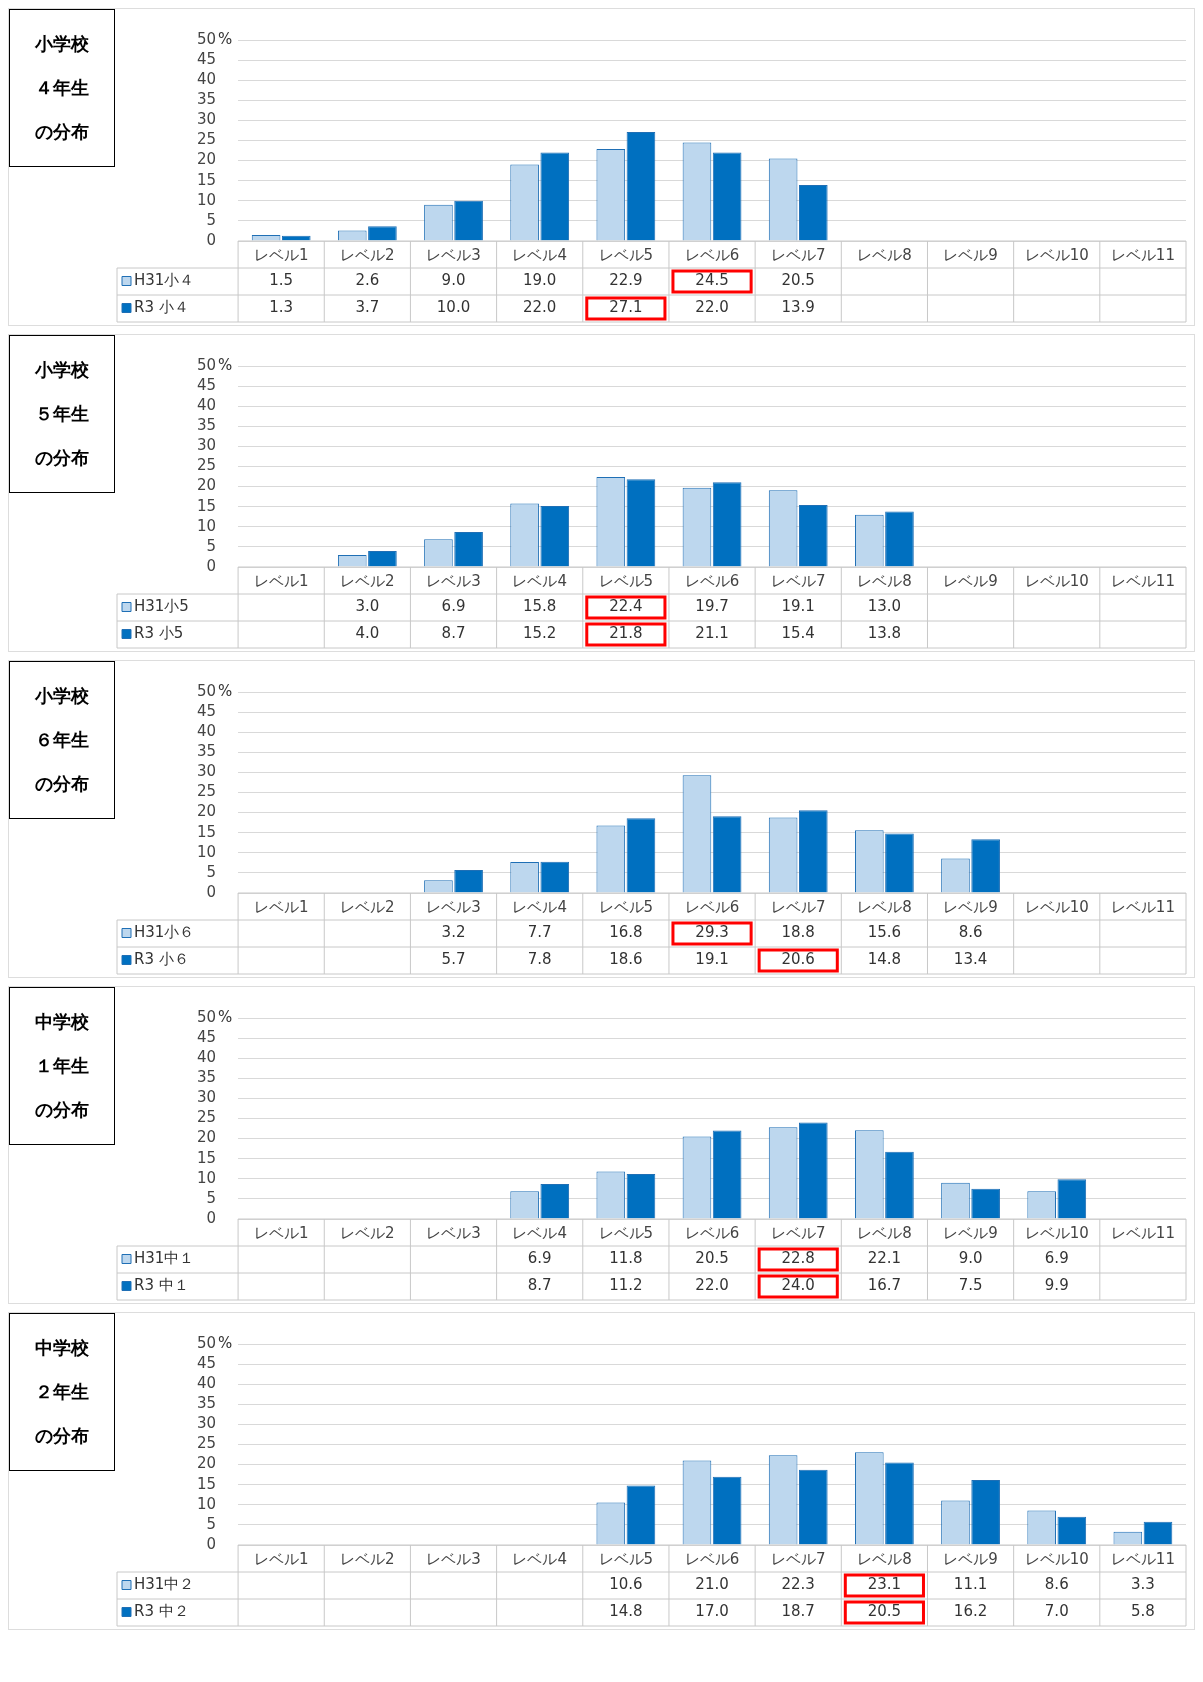 The width and height of the screenshot is (1203, 1682). What do you see at coordinates (61, 1065) in the screenshot?
I see `chart-title: 中学校１年生の分布` at bounding box center [61, 1065].